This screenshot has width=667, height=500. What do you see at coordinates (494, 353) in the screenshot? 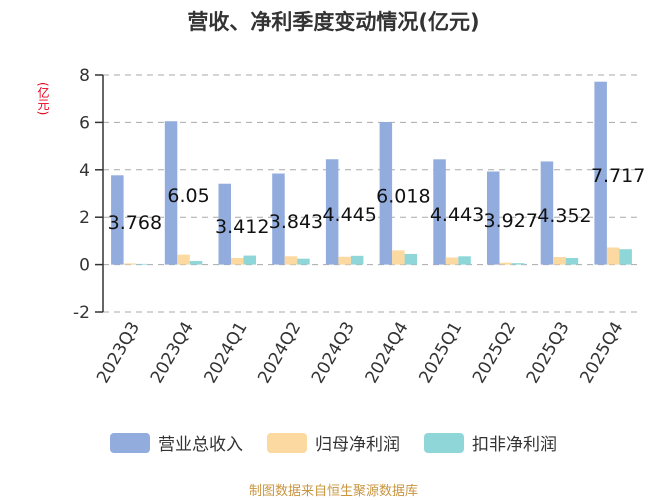
I see `x-tick-label: 2025Q2` at bounding box center [494, 353].